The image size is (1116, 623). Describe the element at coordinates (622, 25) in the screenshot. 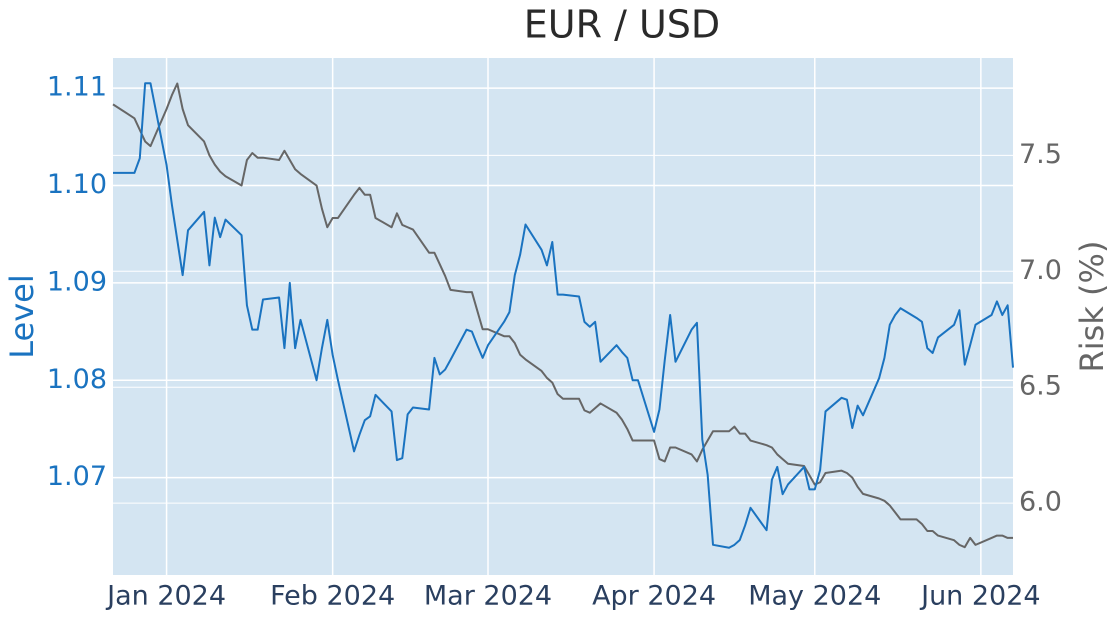

I see `chart-title: EUR / USD` at that location.